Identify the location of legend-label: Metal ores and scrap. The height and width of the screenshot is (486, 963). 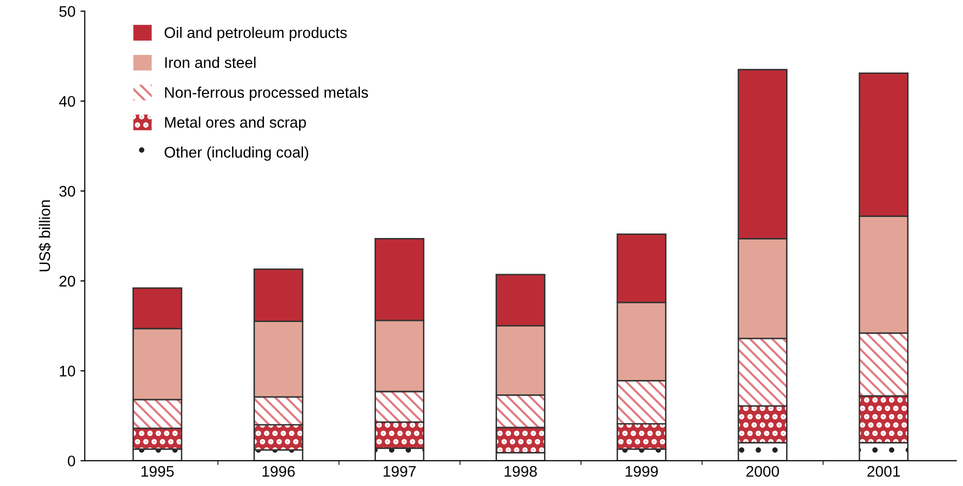
(235, 123).